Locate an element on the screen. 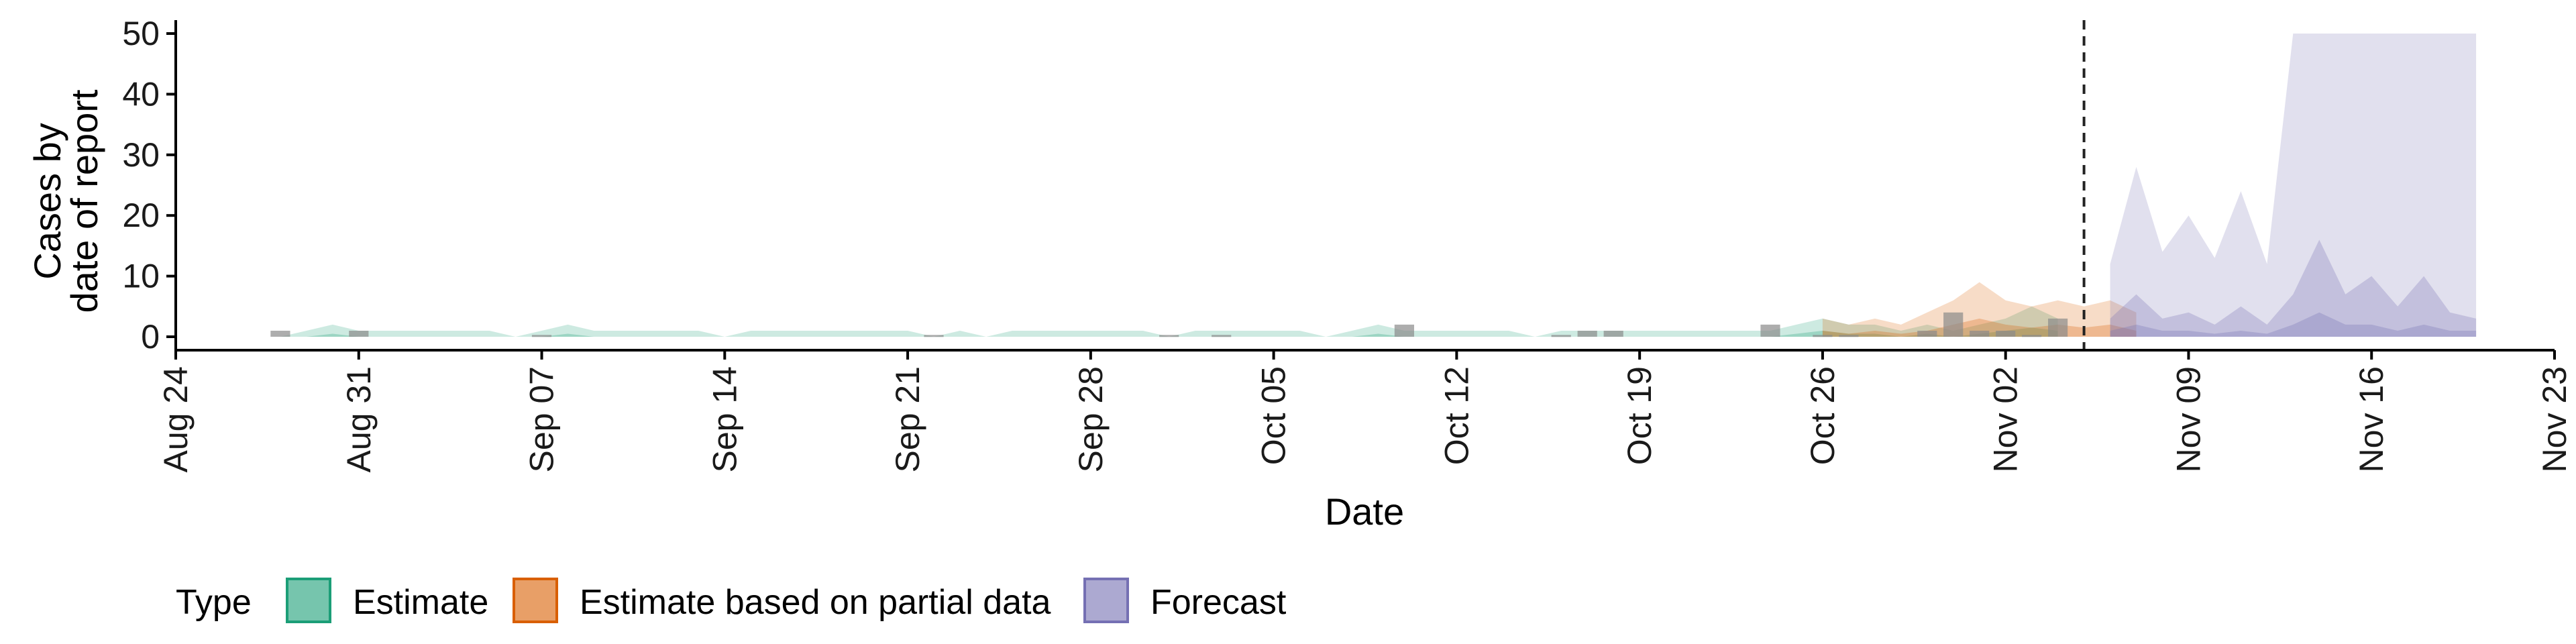 This screenshot has width=2576, height=644. x-tick-label: Sep 21 is located at coordinates (907, 419).